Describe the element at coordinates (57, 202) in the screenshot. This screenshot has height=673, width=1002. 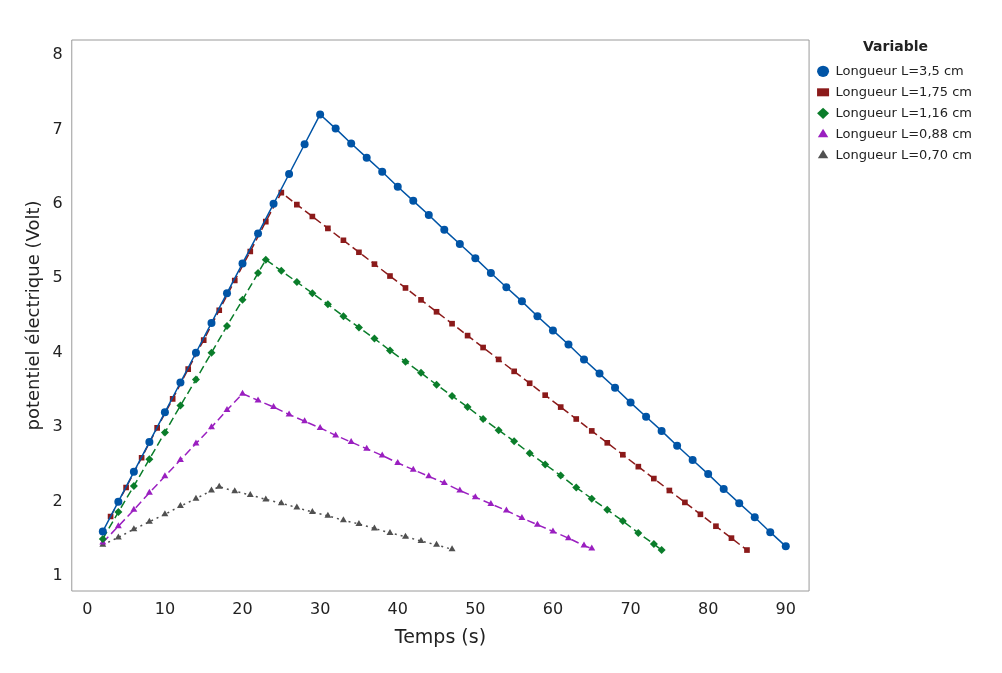
I see `y-tick-label: 6` at that location.